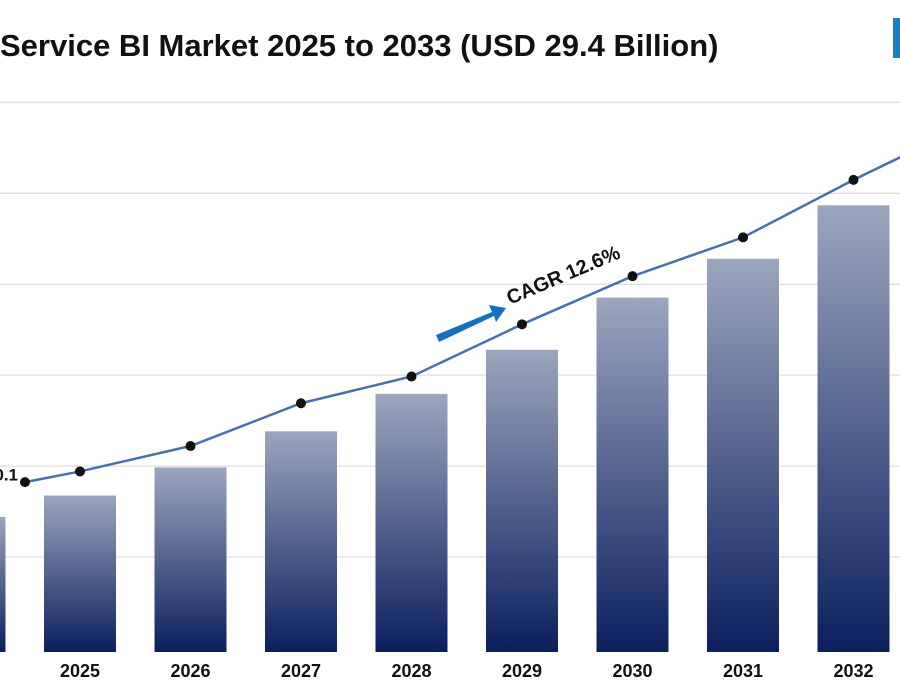 Image resolution: width=900 pixels, height=700 pixels. I want to click on x-tick-label: 2029, so click(522, 671).